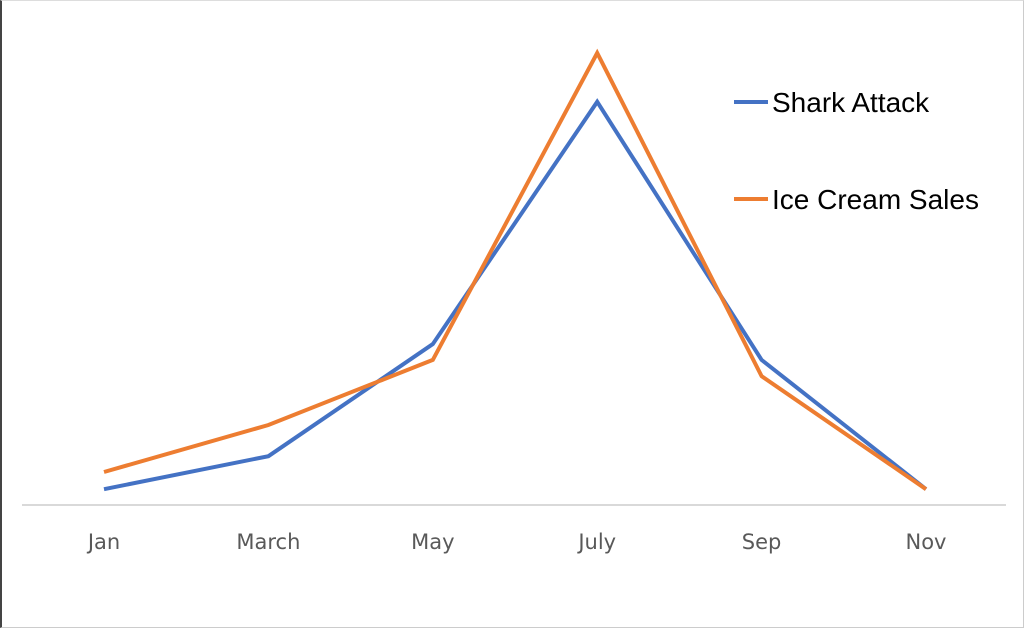 Image resolution: width=1024 pixels, height=628 pixels. I want to click on legend-label: Ice Cream Sales, so click(875, 199).